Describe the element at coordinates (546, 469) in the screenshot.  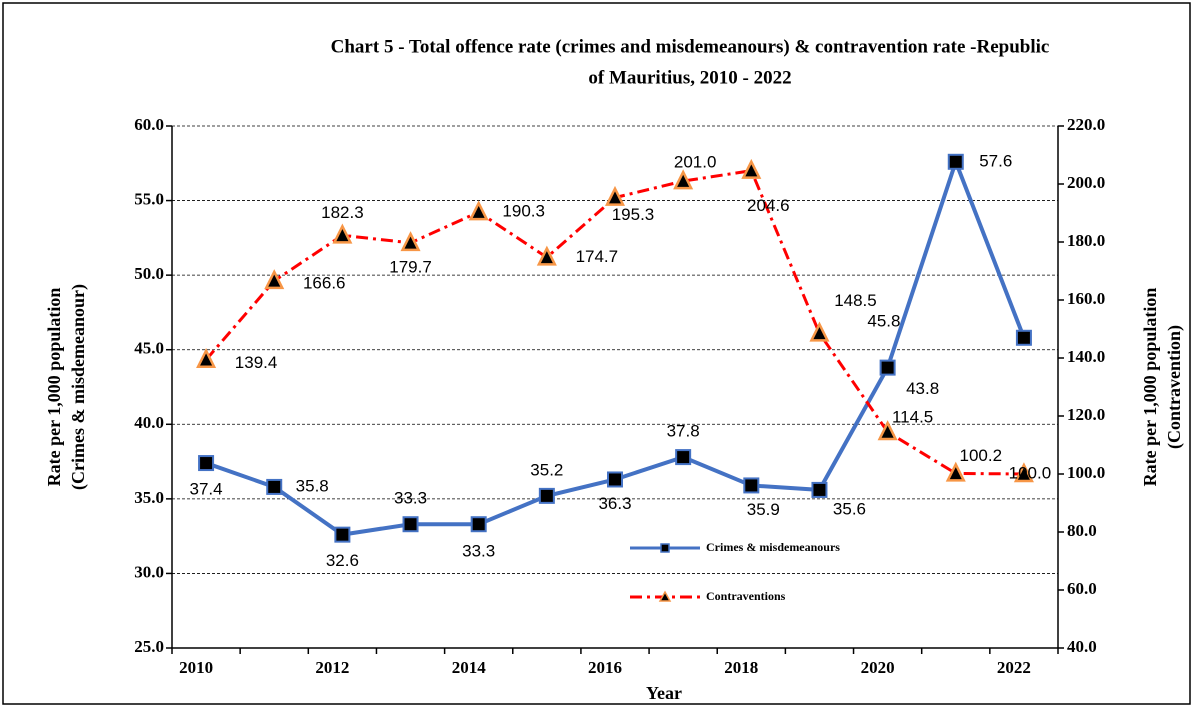
I see `data-label: 35.2` at that location.